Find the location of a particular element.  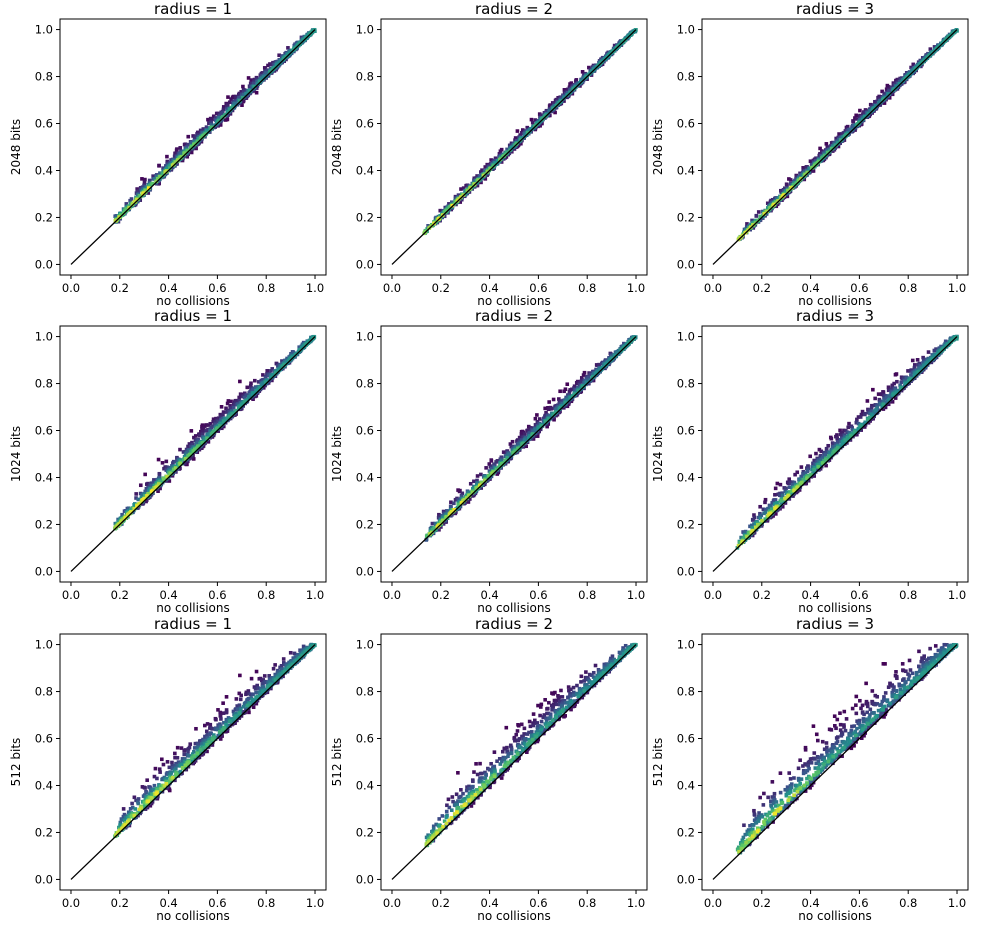

y-tick-label: 0.4 is located at coordinates (365, 477).